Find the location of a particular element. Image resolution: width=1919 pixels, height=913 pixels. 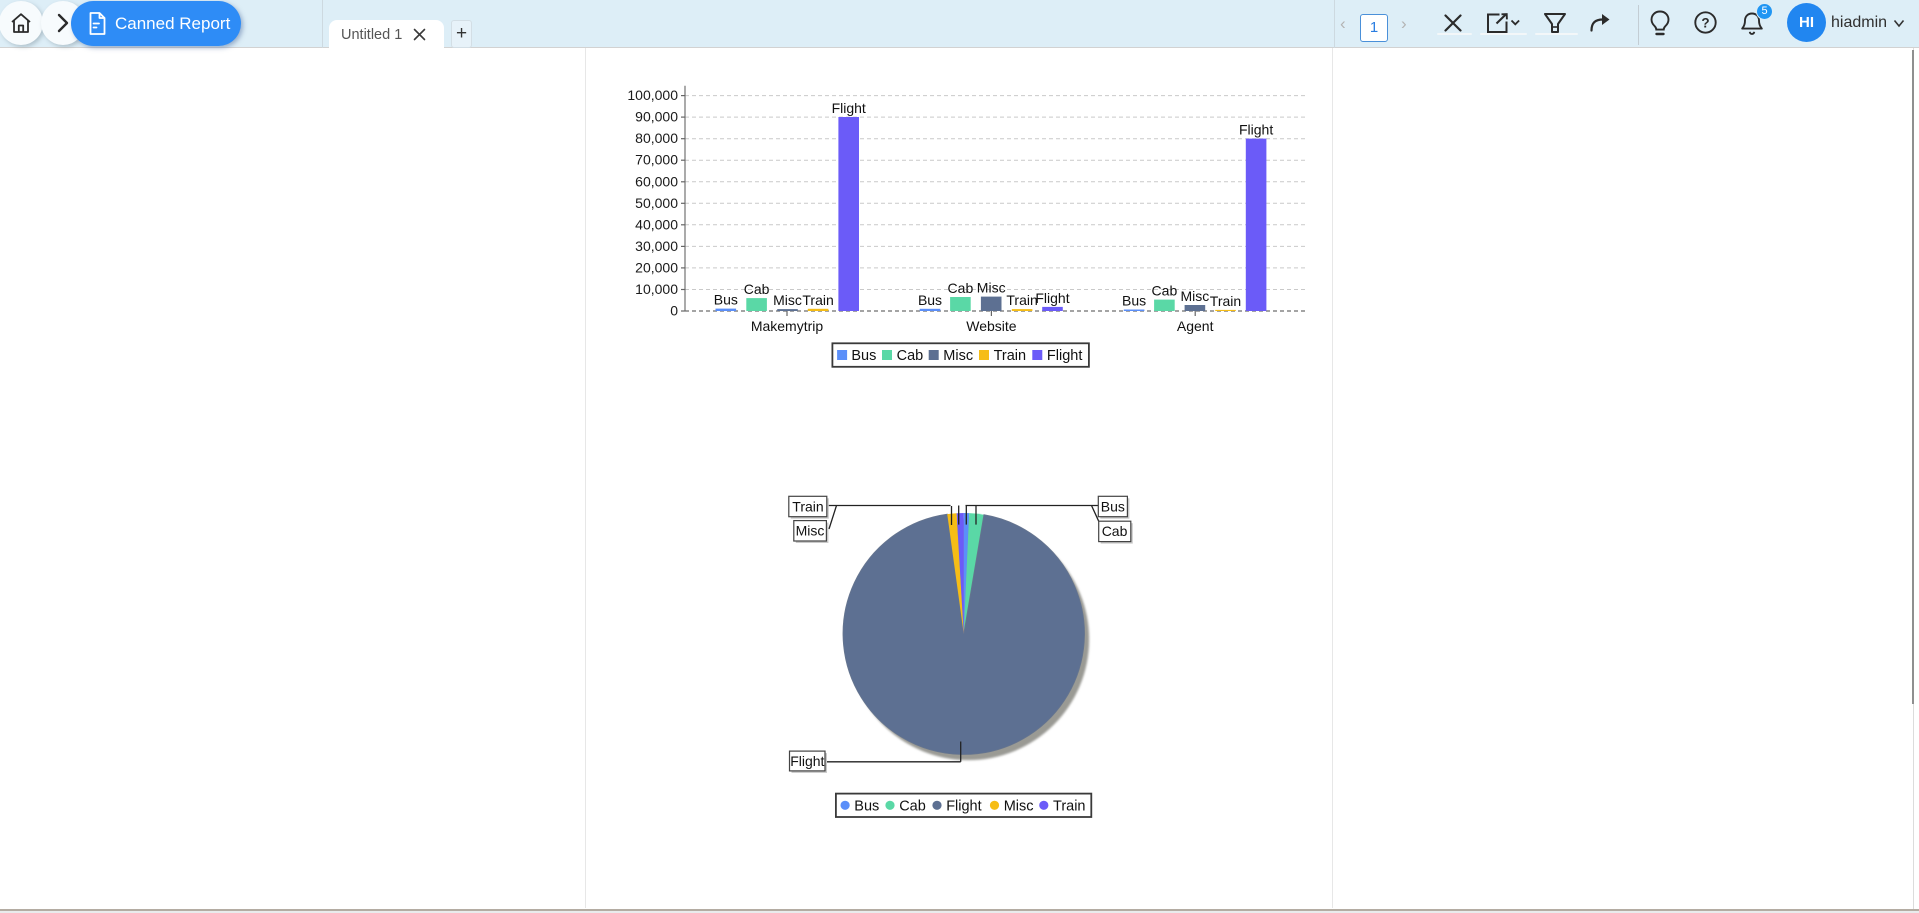

svg-text: 40,000 is located at coordinates (656, 224).